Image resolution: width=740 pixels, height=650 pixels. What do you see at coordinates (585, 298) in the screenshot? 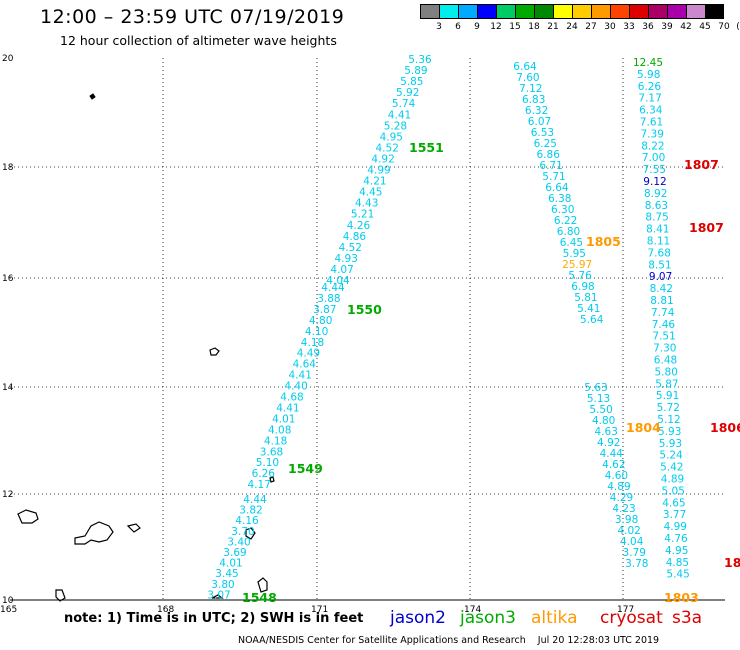
I see `wave-height-value: 5.81` at bounding box center [585, 298].